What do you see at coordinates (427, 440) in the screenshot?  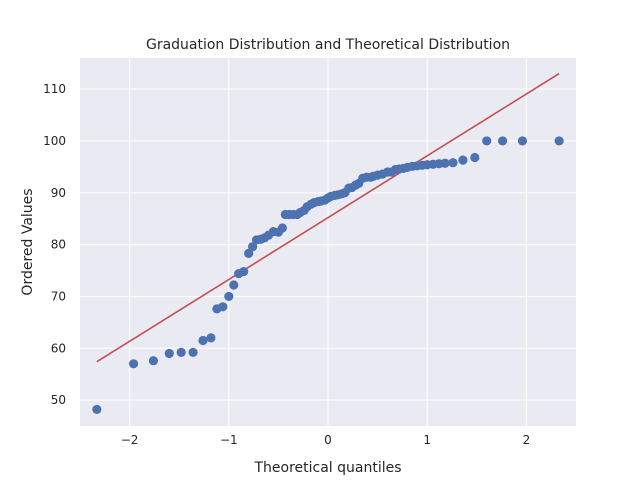 I see `x-tick-label: 1` at bounding box center [427, 440].